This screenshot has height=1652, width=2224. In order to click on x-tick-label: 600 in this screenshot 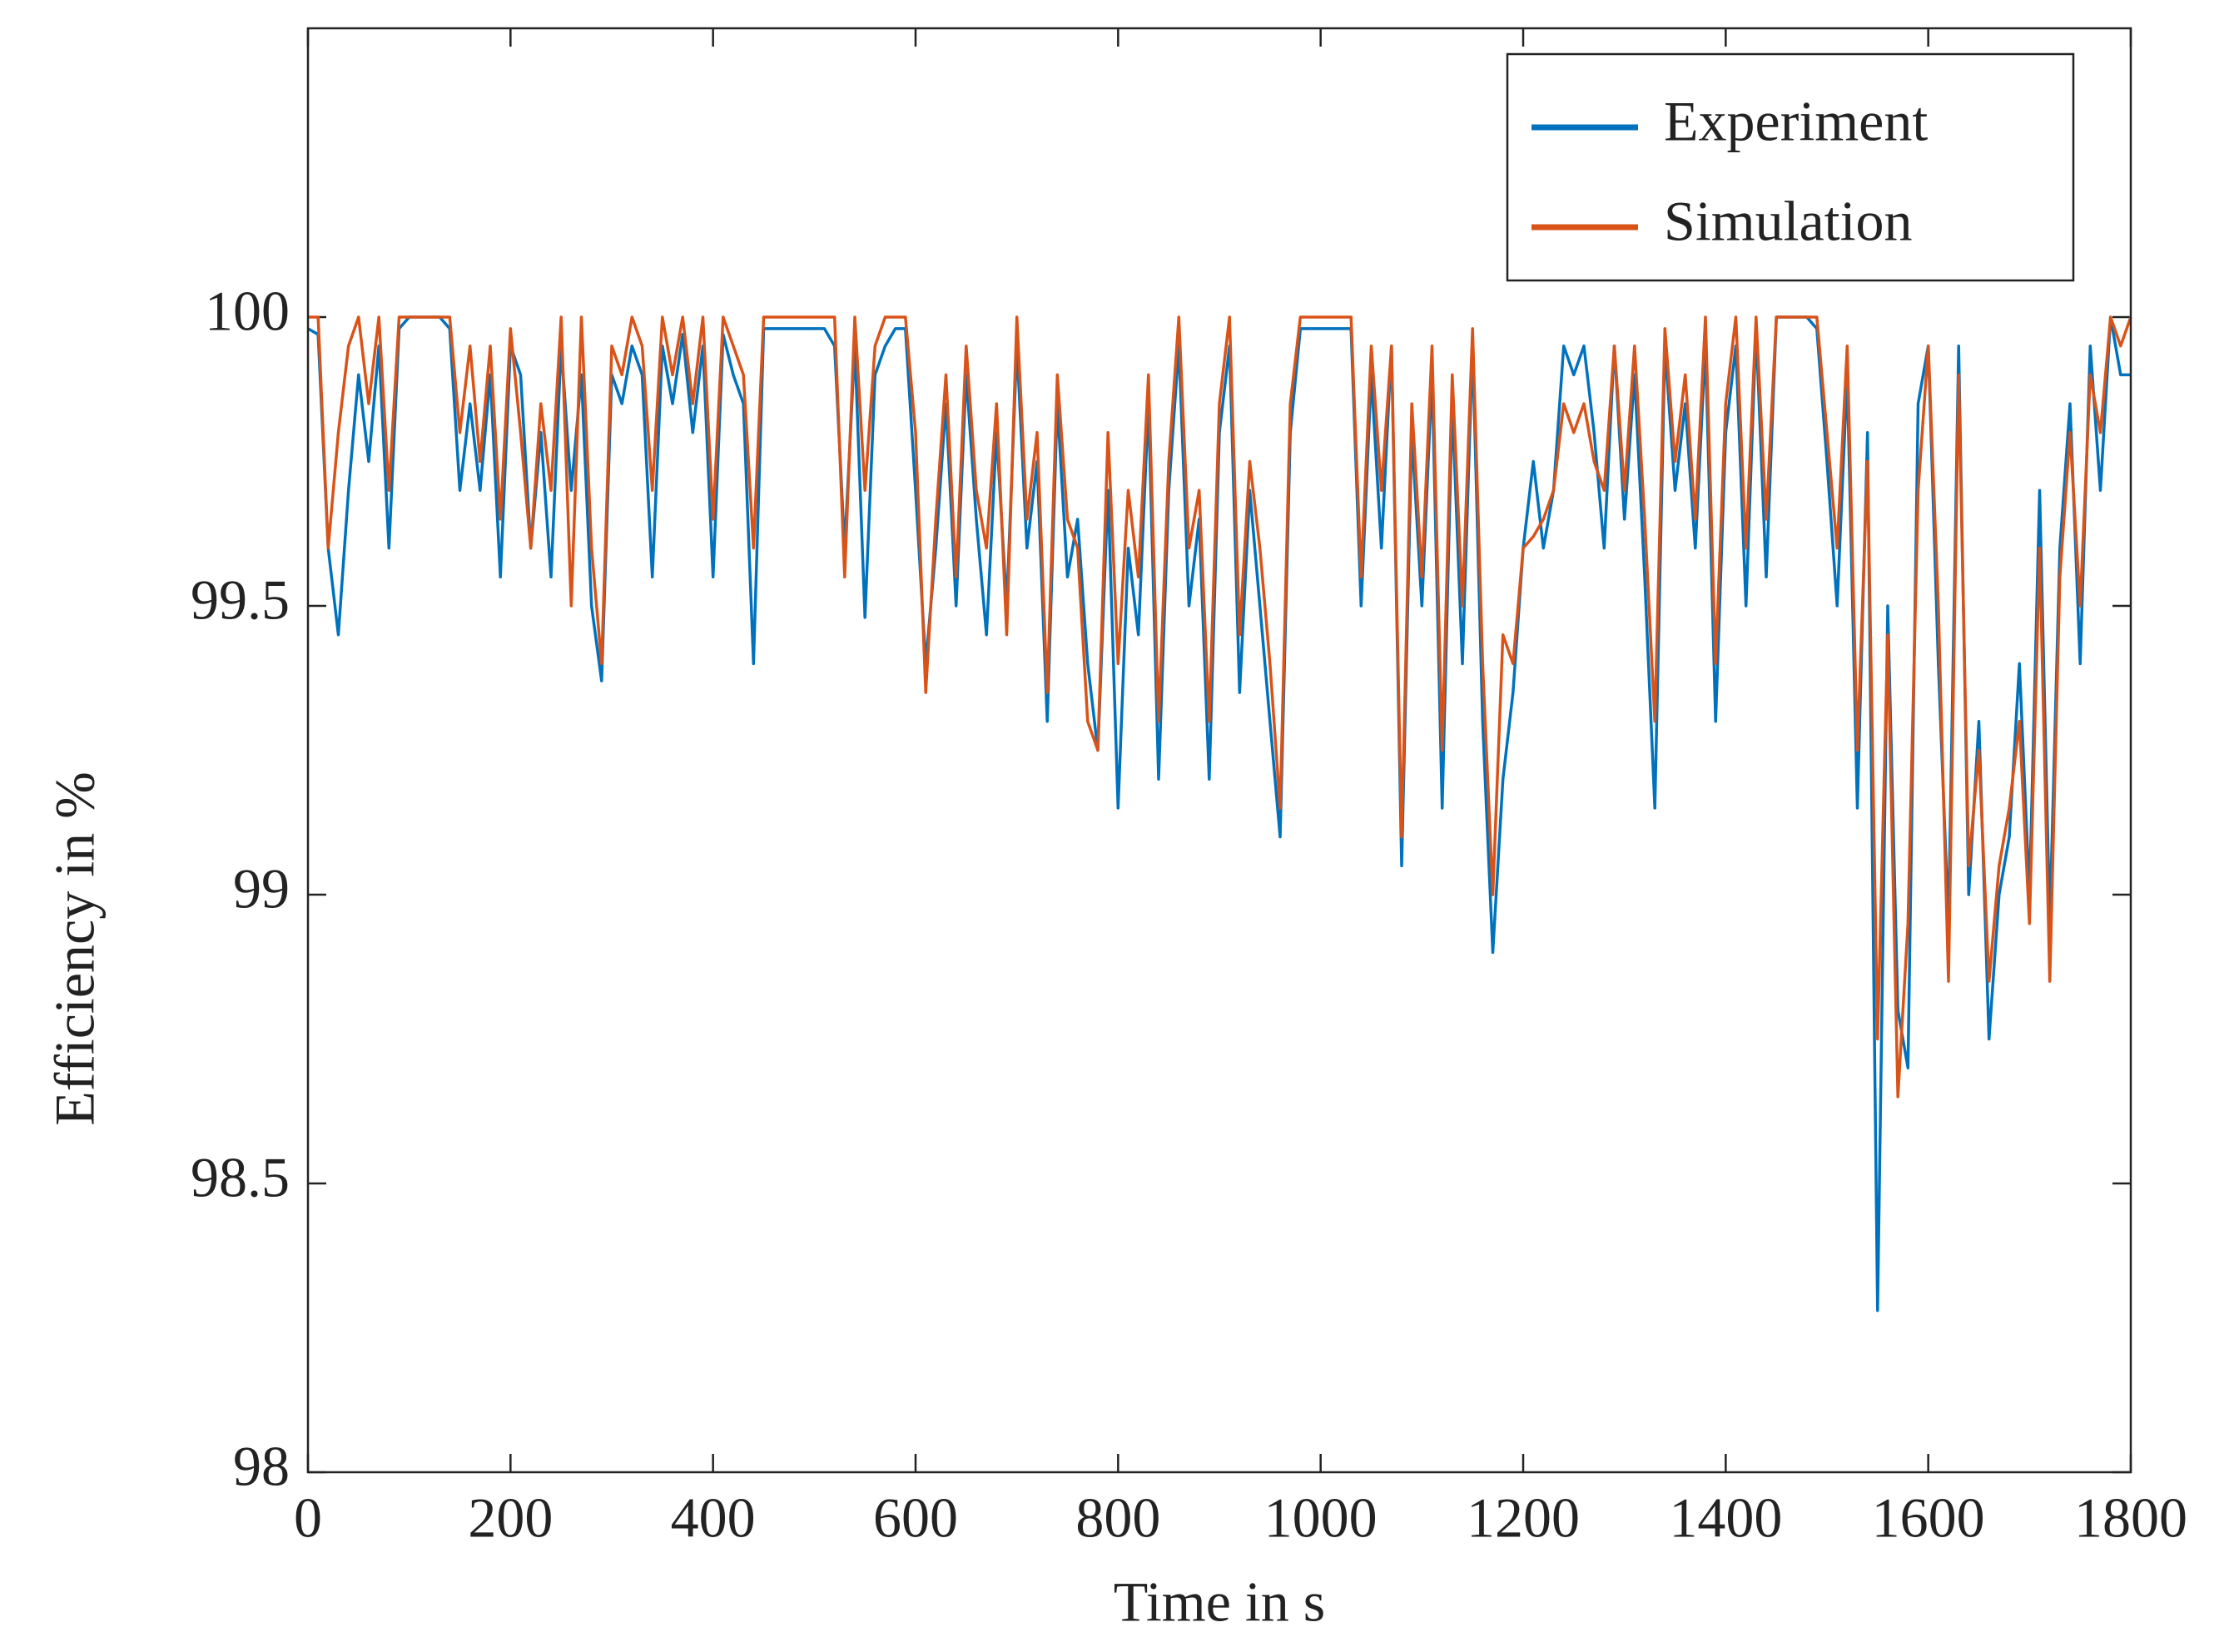, I will do `click(916, 1518)`.